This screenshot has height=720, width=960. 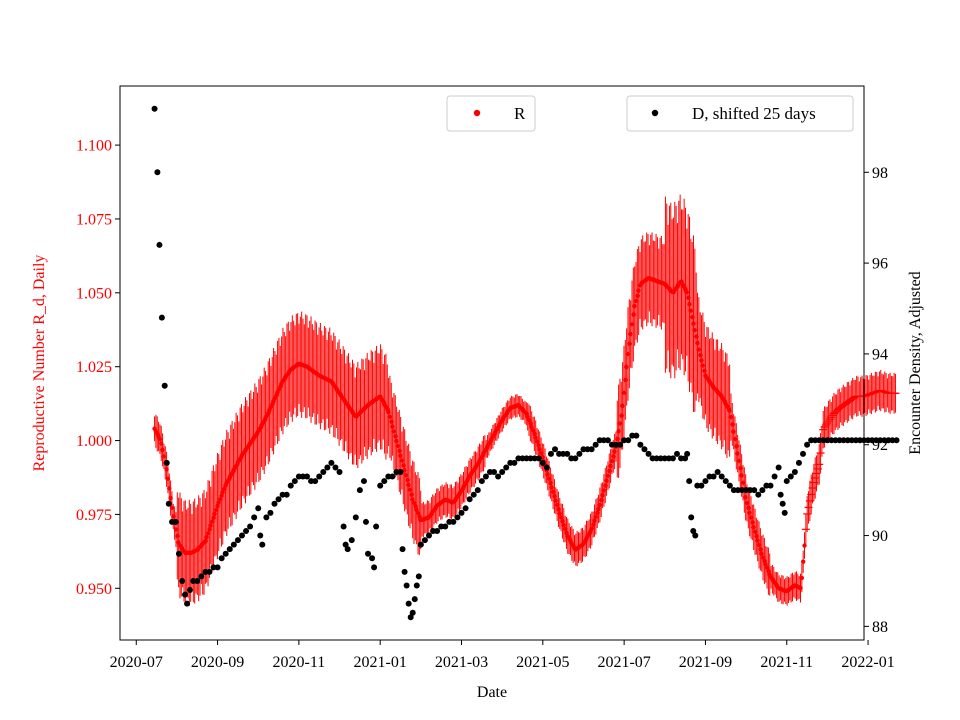 What do you see at coordinates (217, 662) in the screenshot?
I see `x-tick-label: 2020-09` at bounding box center [217, 662].